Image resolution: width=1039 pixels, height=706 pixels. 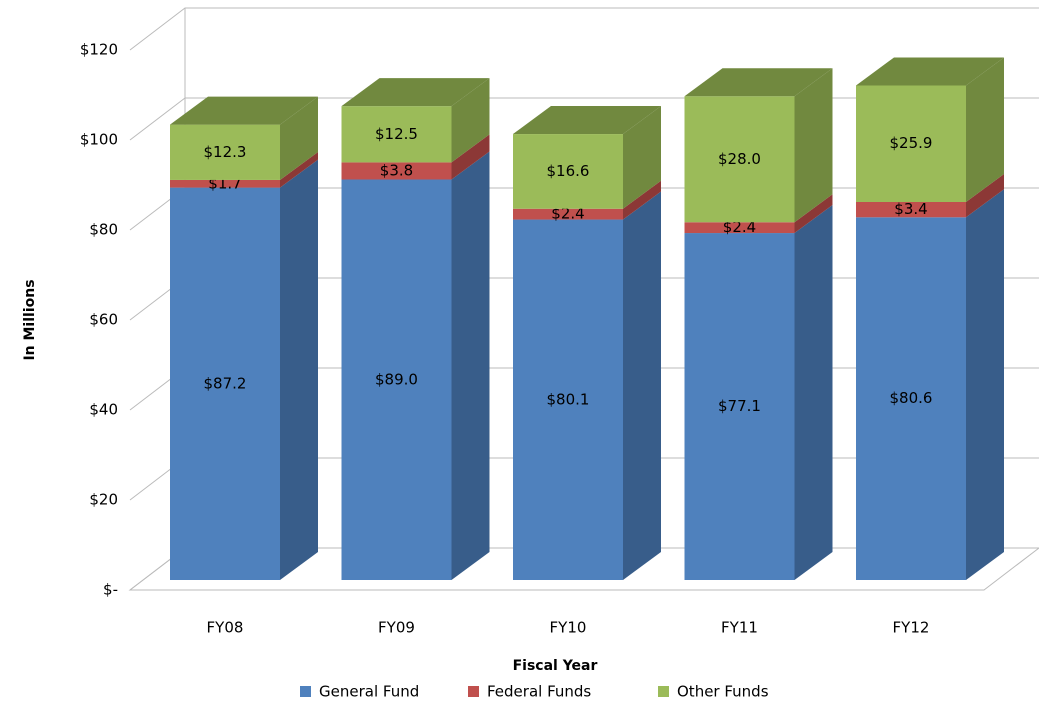 What do you see at coordinates (555, 666) in the screenshot?
I see `x-axis-title: Fiscal Year` at bounding box center [555, 666].